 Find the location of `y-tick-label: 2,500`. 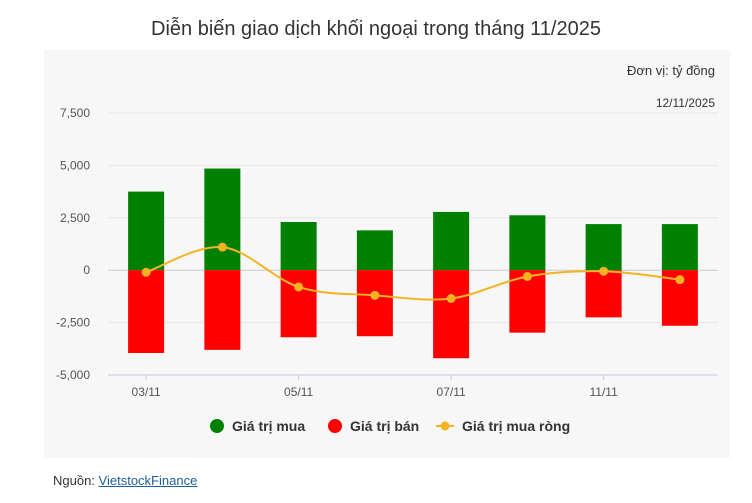

y-tick-label: 2,500 is located at coordinates (75, 218).